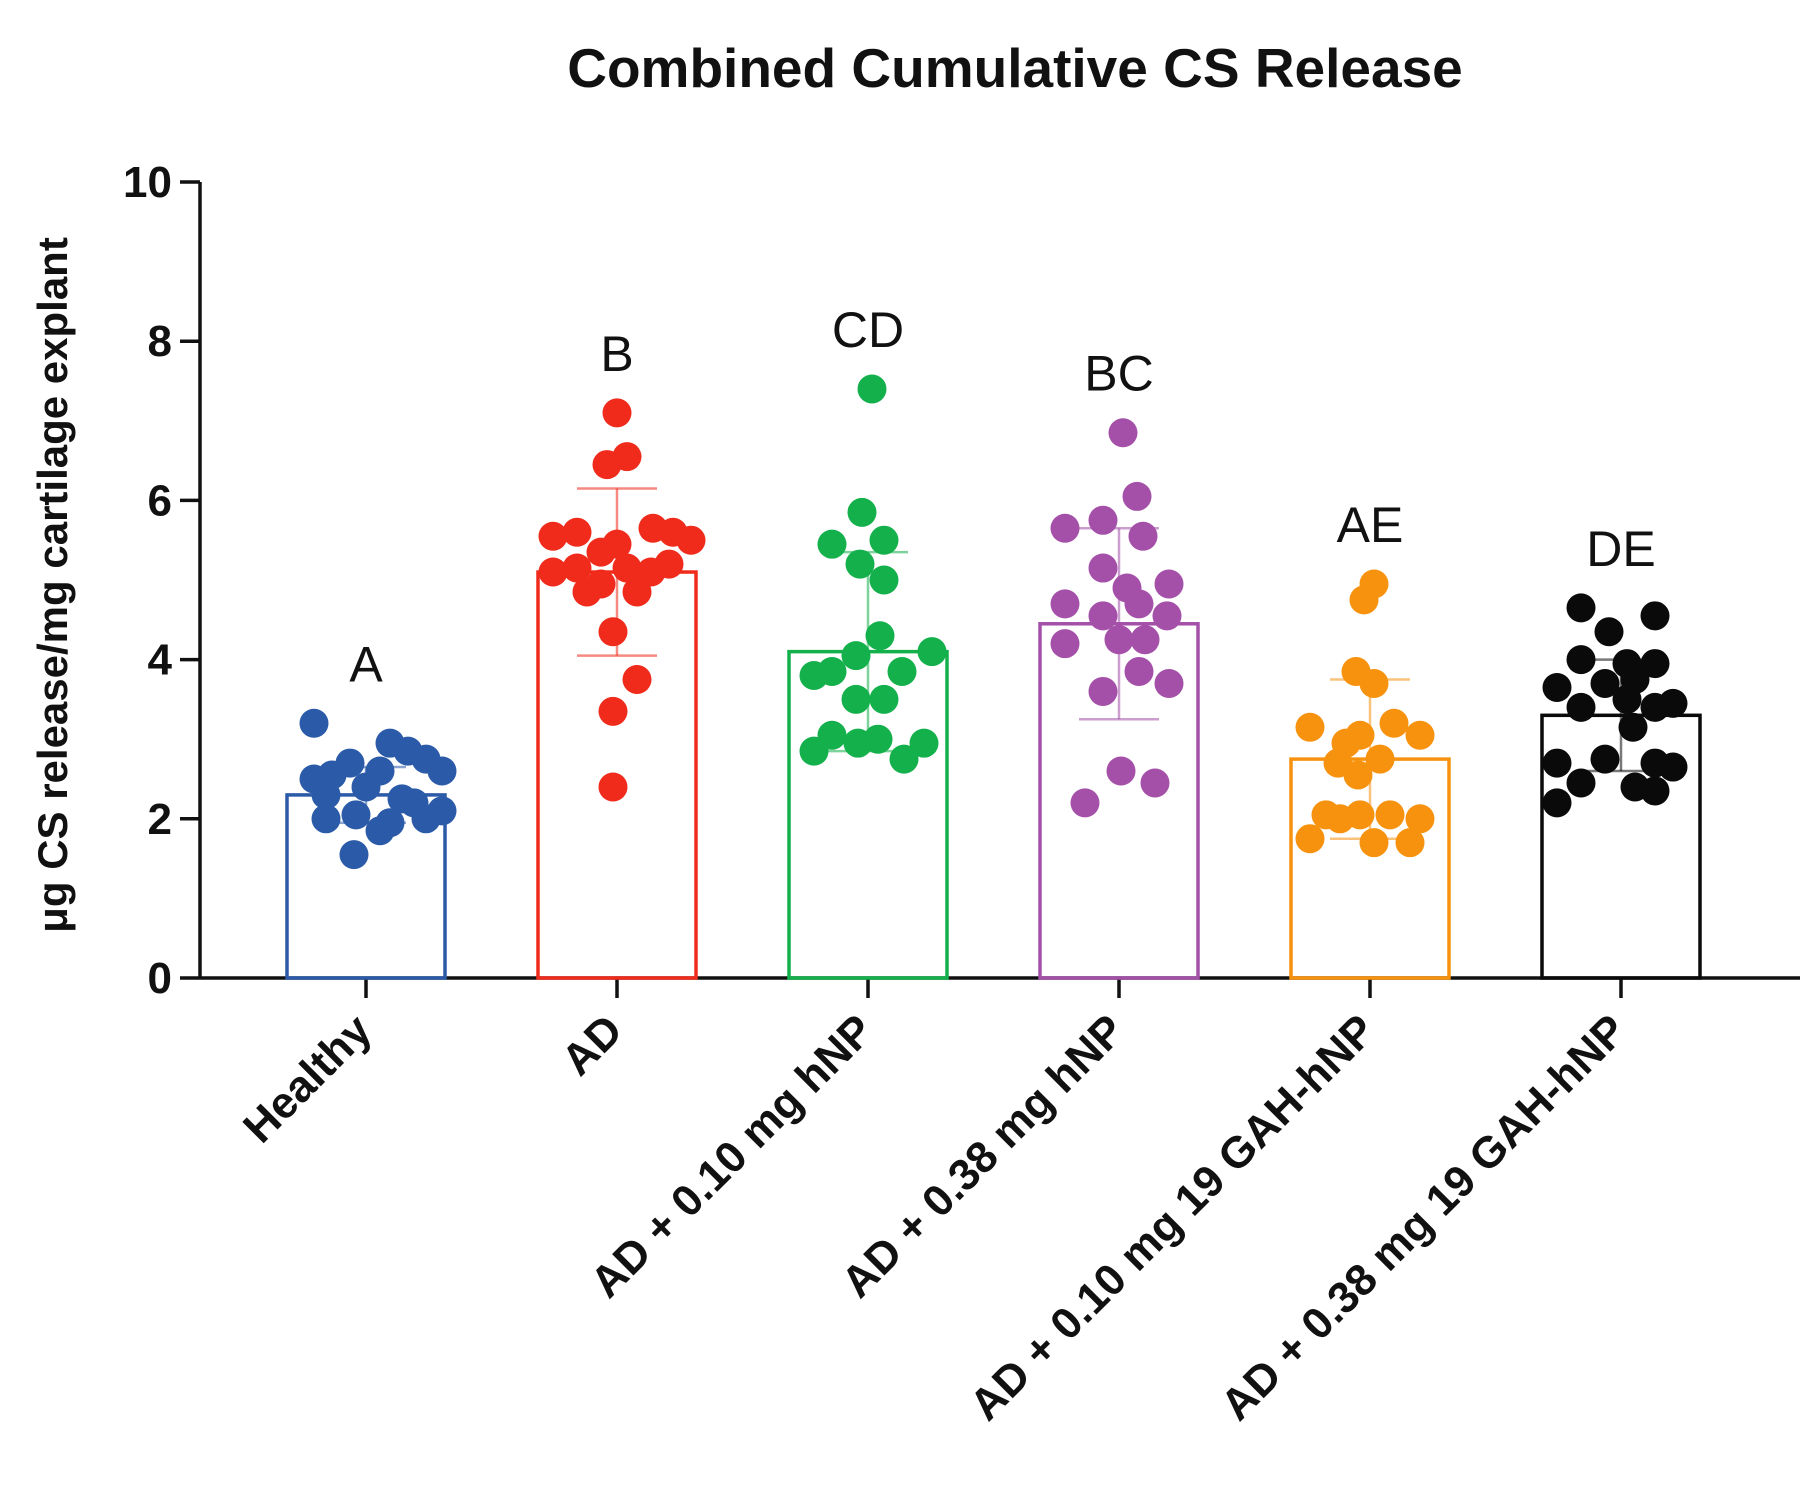 This screenshot has width=1810, height=1512. Describe the element at coordinates (307, 1078) in the screenshot. I see `x-tick-label: Healthy` at that location.